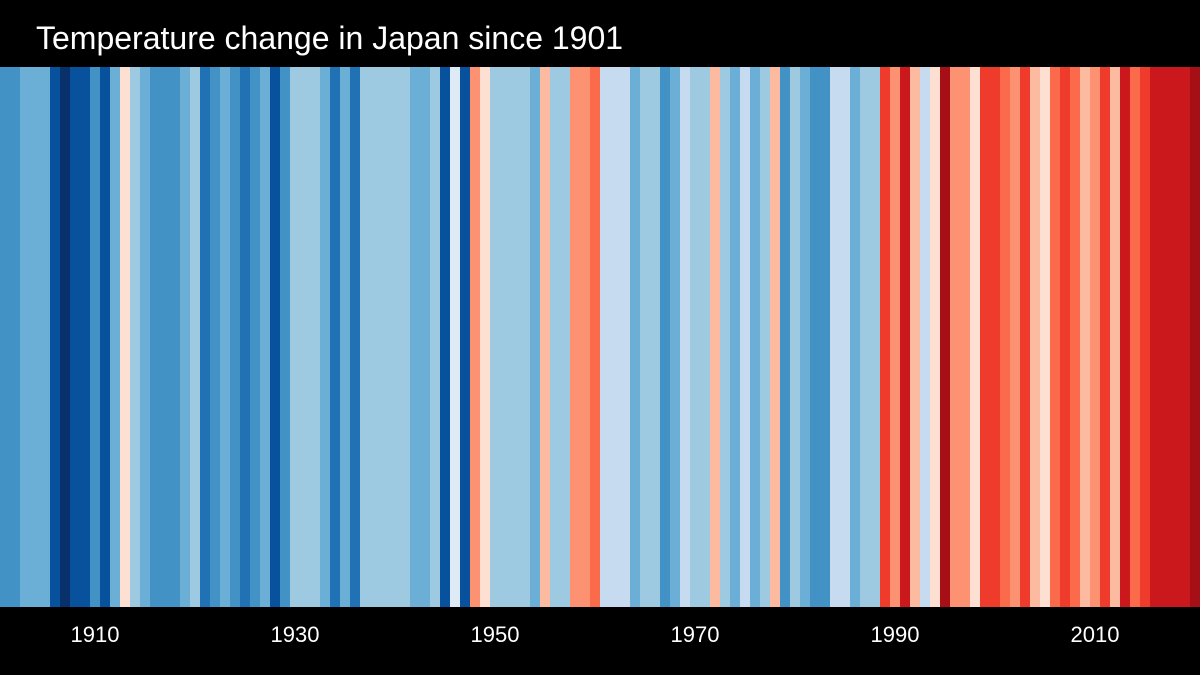  Describe the element at coordinates (1105, 337) in the screenshot. I see `stripe-2011` at that location.